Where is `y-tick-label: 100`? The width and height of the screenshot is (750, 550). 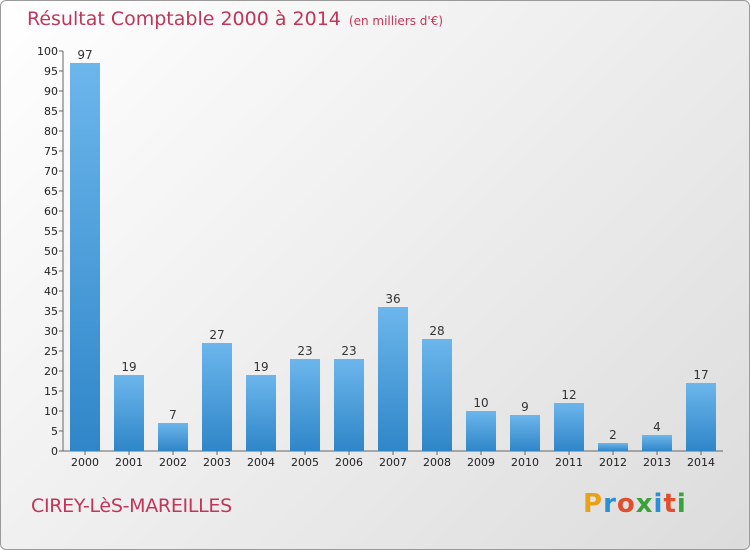
y-tick-label: 100 is located at coordinates (47, 51).